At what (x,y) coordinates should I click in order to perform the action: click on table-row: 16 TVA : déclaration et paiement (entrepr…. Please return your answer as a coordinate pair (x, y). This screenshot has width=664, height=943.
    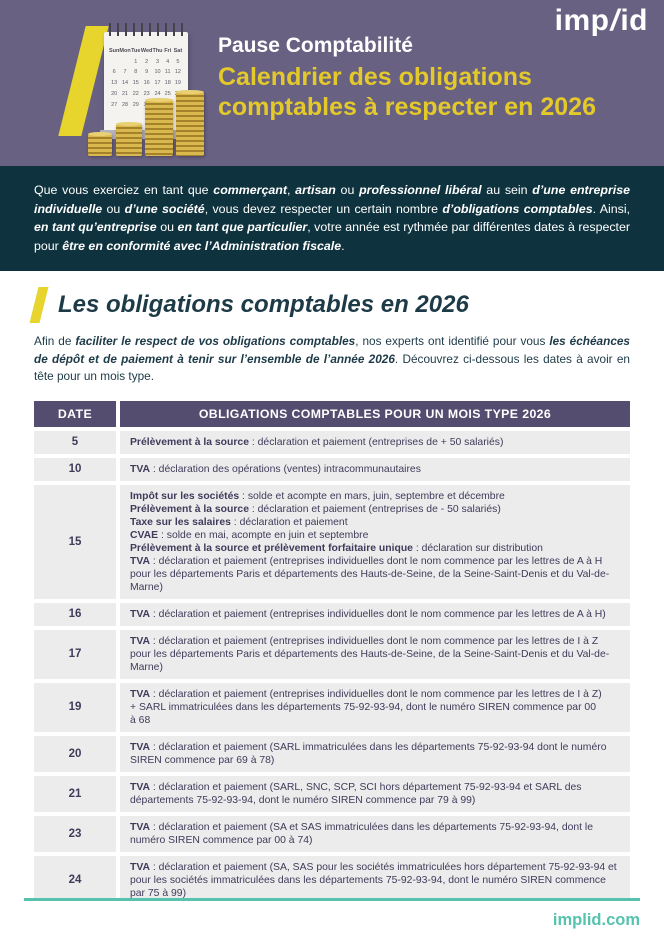
    Looking at the image, I should click on (332, 614).